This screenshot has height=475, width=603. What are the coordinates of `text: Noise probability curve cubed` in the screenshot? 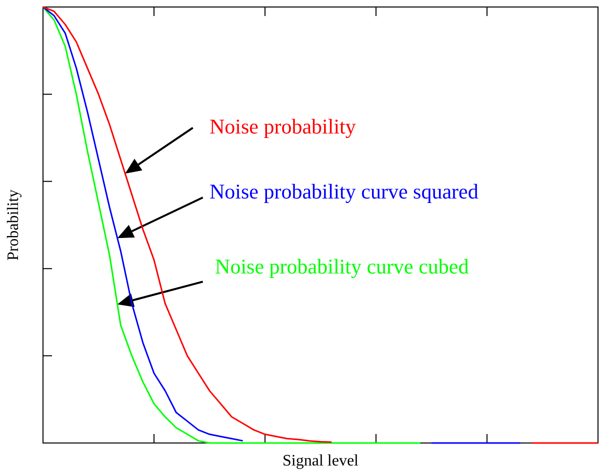 It's located at (342, 266).